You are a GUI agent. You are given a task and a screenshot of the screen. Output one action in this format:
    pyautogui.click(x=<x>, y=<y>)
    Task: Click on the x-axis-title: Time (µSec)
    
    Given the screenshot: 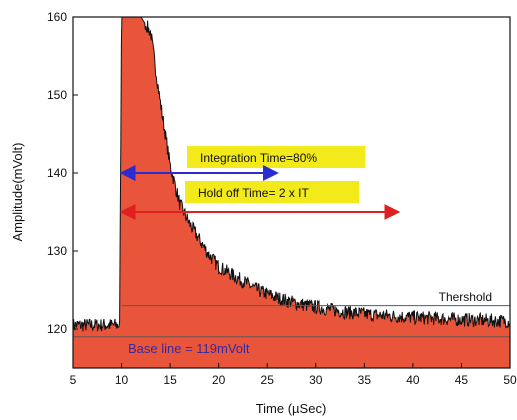 What is the action you would take?
    pyautogui.click(x=291, y=408)
    